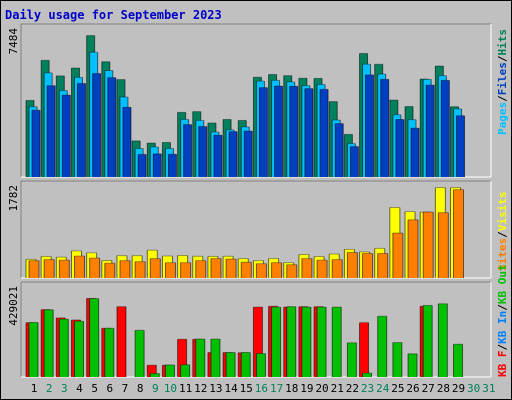 The height and width of the screenshot is (400, 512). I want to click on day-label-1: 1, so click(34, 388).